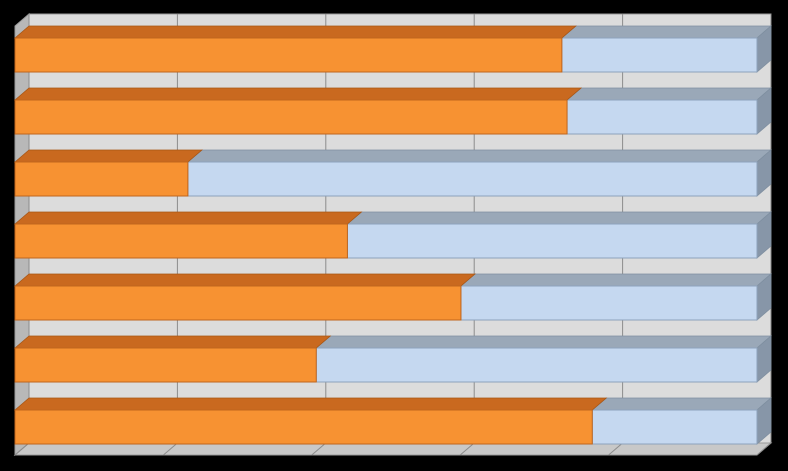 The height and width of the screenshot is (471, 788). What do you see at coordinates (393, 449) in the screenshot?
I see `floor` at bounding box center [393, 449].